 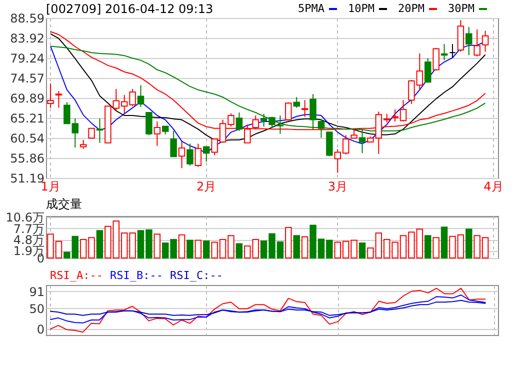 I want to click on text: RSI_B:--, so click(x=136, y=275).